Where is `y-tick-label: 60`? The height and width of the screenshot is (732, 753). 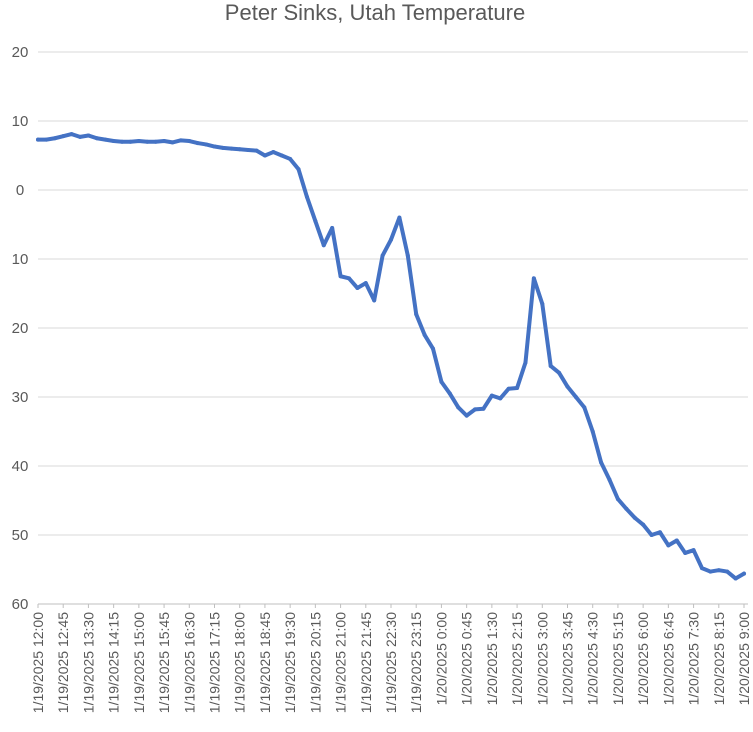 y-tick-label: 60 is located at coordinates (20, 604).